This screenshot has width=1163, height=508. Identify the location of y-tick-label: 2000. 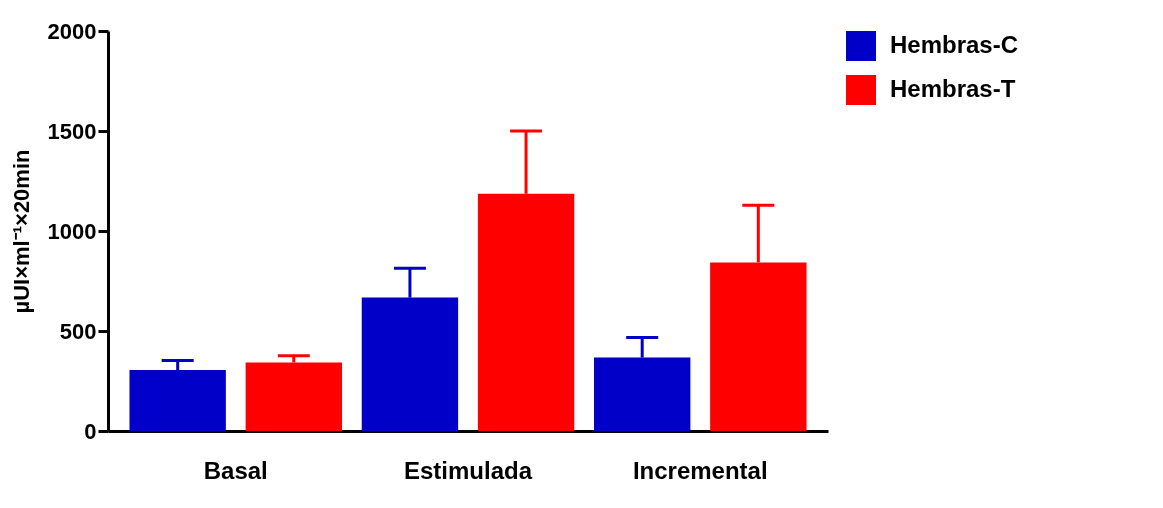
(72, 31).